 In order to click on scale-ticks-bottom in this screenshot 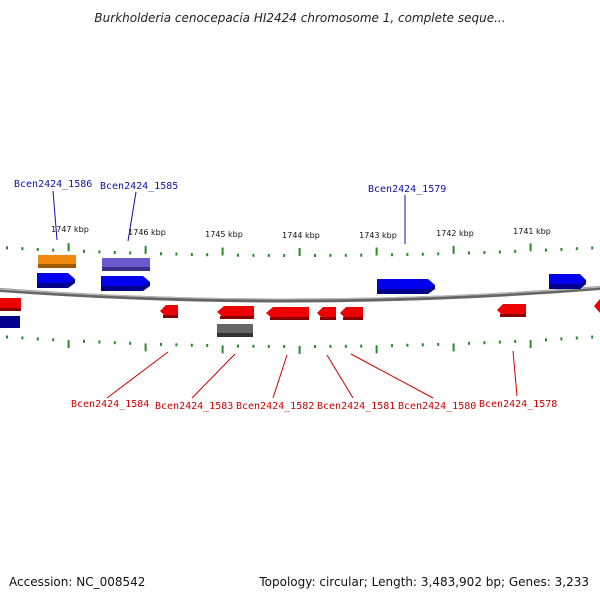, I will do `click(300, 344)`.